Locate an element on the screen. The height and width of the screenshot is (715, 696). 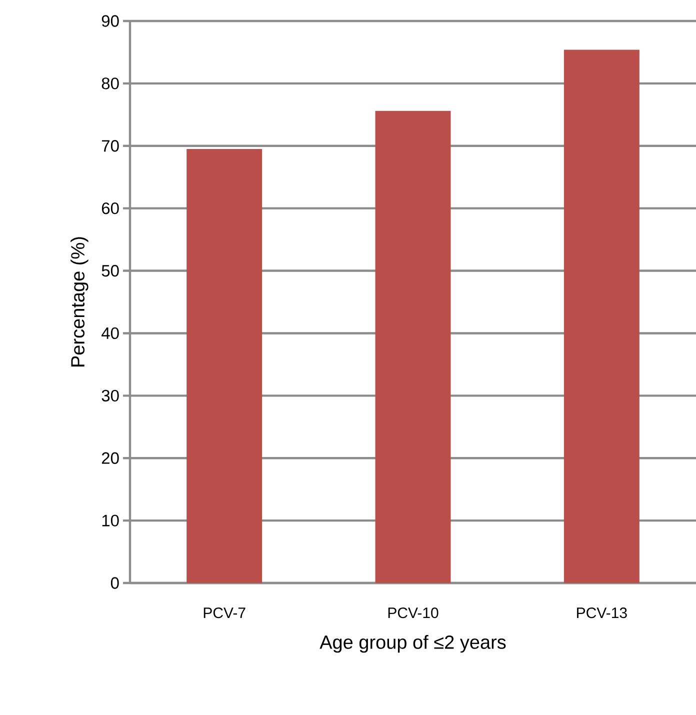
y-tick-label: 50 is located at coordinates (110, 270).